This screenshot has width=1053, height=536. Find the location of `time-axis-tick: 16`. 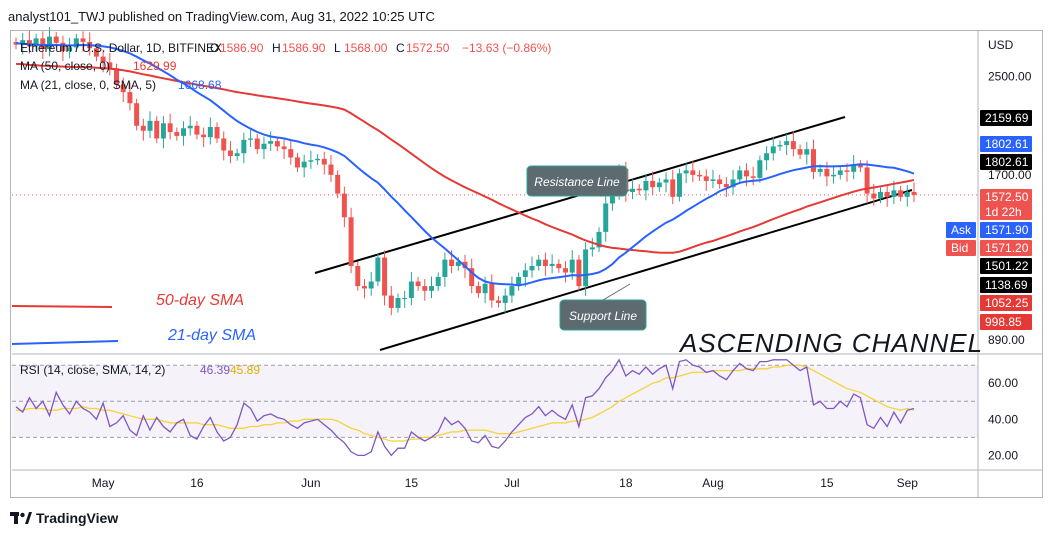

time-axis-tick: 16 is located at coordinates (197, 483).